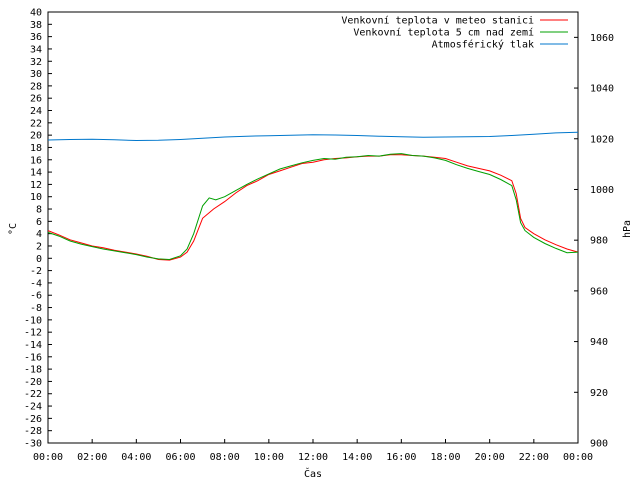 Image resolution: width=640 pixels, height=480 pixels. What do you see at coordinates (180, 457) in the screenshot?
I see `x-tick-label: 06:00` at bounding box center [180, 457].